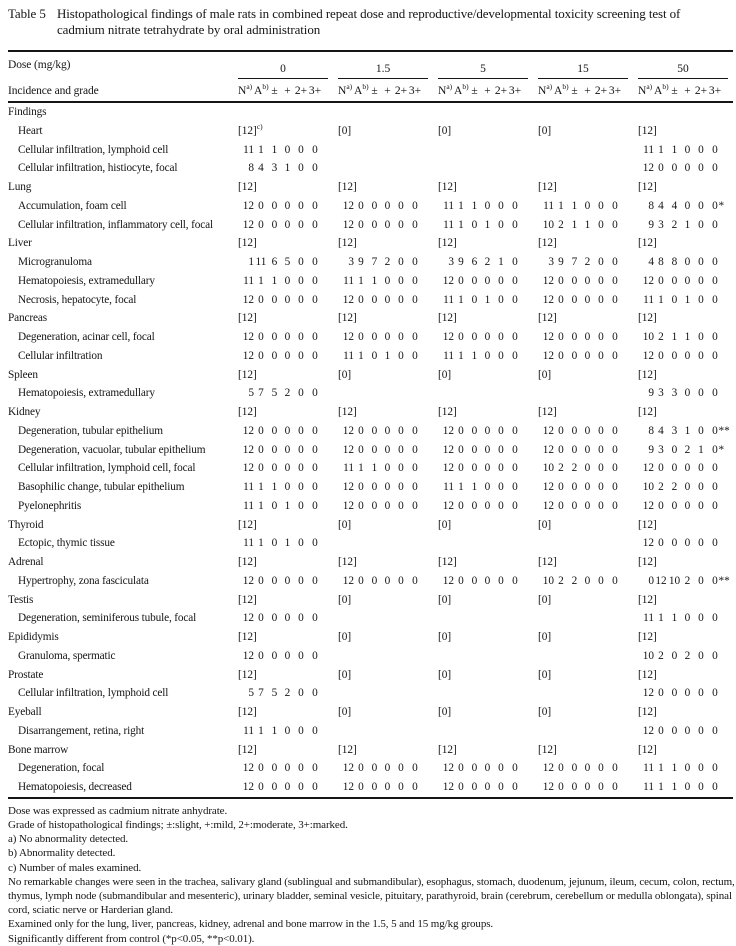 This screenshot has width=736, height=946. I want to click on finding-label: Degeneration, tubular epithelium, so click(90, 430).